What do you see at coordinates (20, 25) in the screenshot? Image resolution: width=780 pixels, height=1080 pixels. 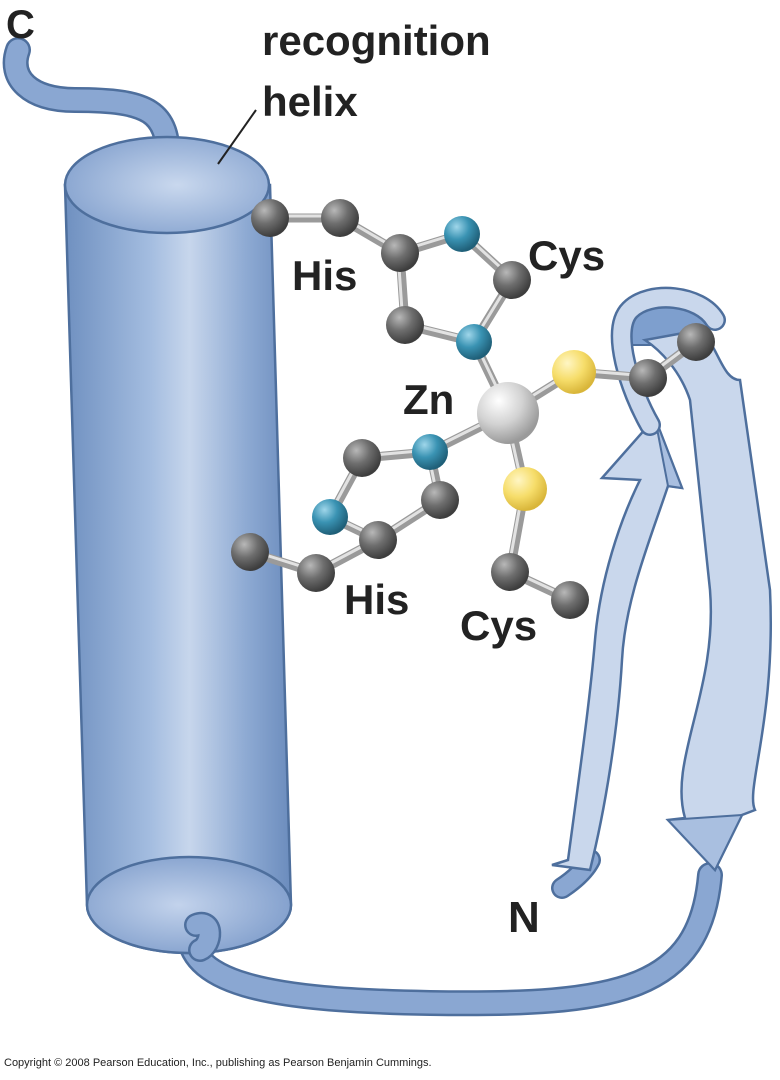 I see `c-terminus-label: C` at bounding box center [20, 25].